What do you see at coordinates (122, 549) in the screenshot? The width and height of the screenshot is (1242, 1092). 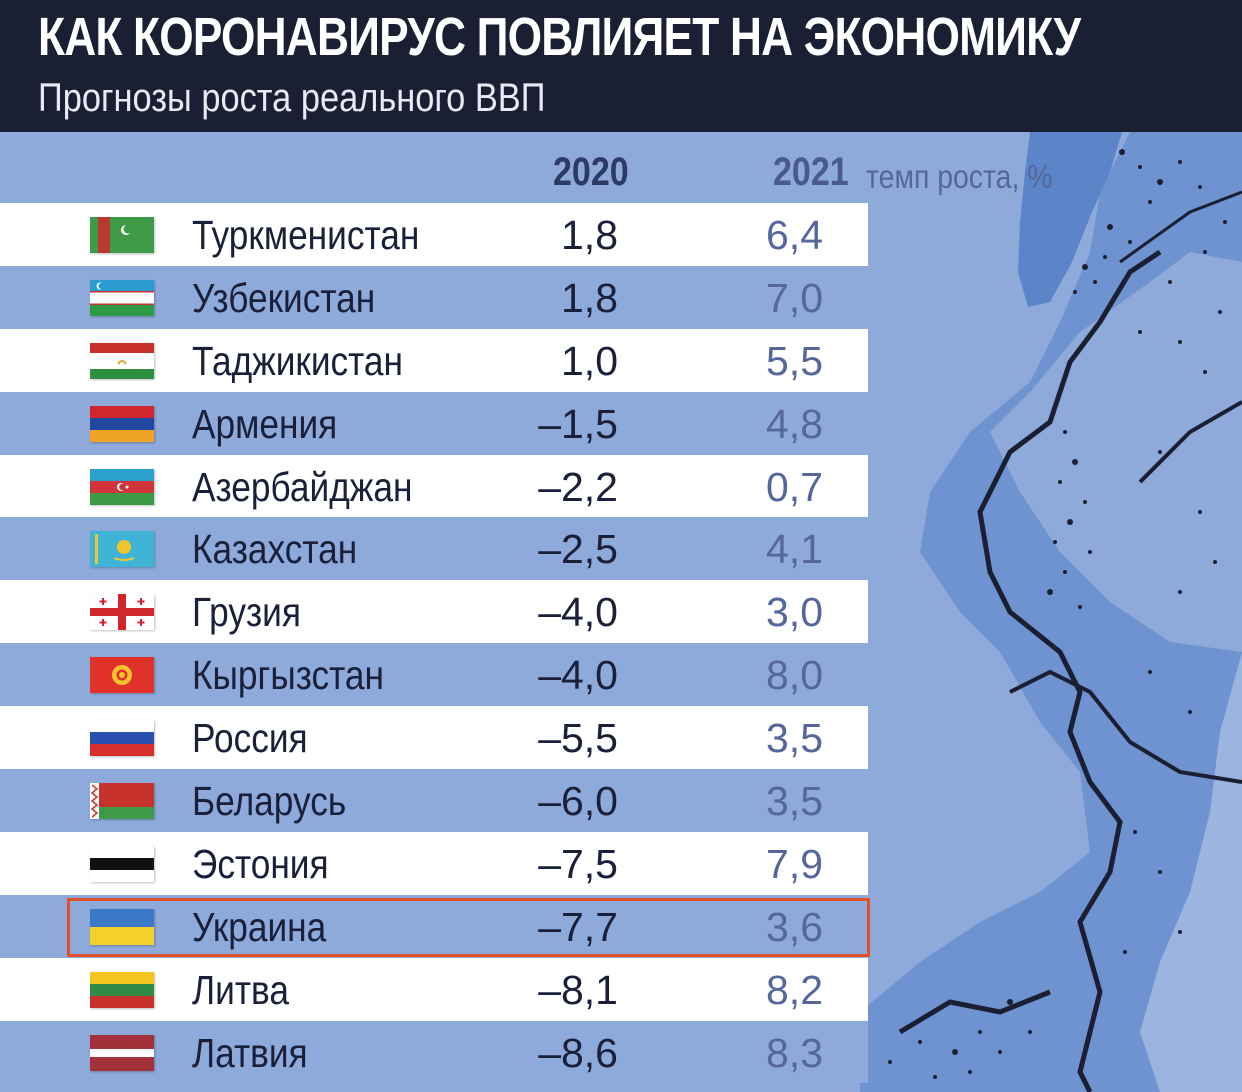 I see `kazakhstan-flag` at bounding box center [122, 549].